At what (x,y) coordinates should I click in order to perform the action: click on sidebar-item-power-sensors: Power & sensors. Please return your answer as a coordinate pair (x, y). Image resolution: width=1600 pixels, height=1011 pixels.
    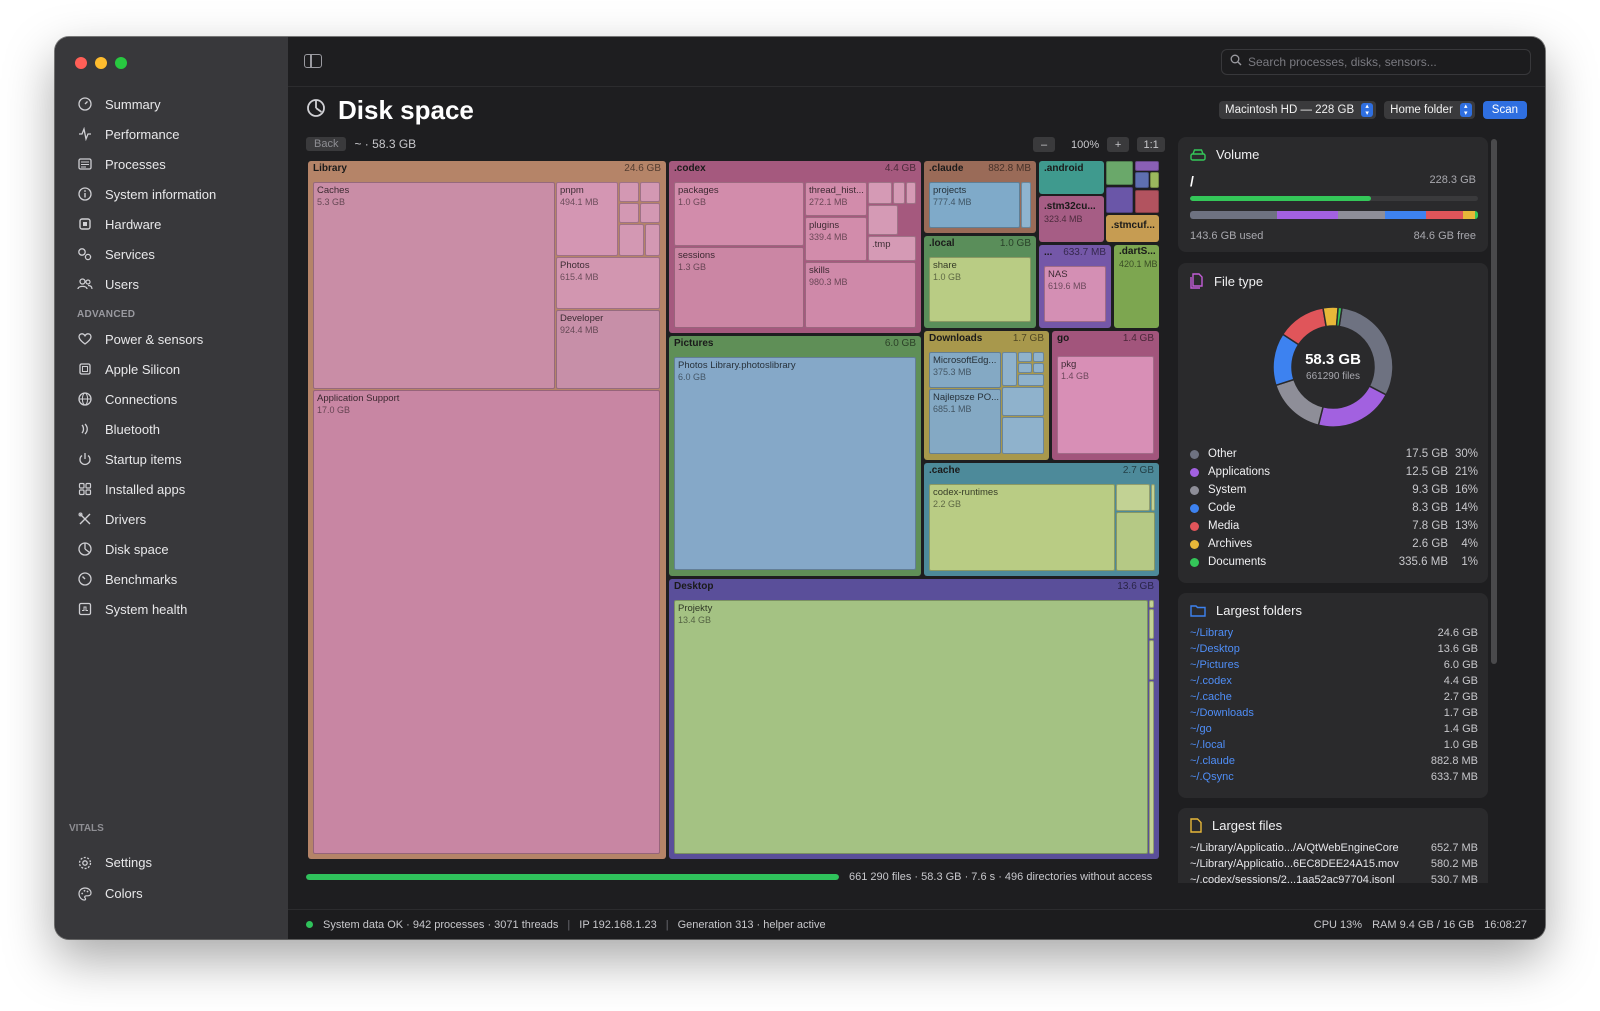
    Looking at the image, I should click on (171, 339).